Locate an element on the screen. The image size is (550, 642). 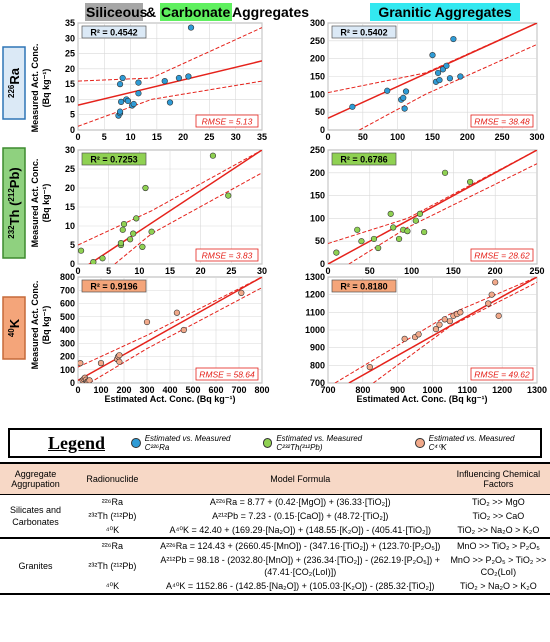
svg-text: 232Th (212Pb) is located at coordinates (14, 203).